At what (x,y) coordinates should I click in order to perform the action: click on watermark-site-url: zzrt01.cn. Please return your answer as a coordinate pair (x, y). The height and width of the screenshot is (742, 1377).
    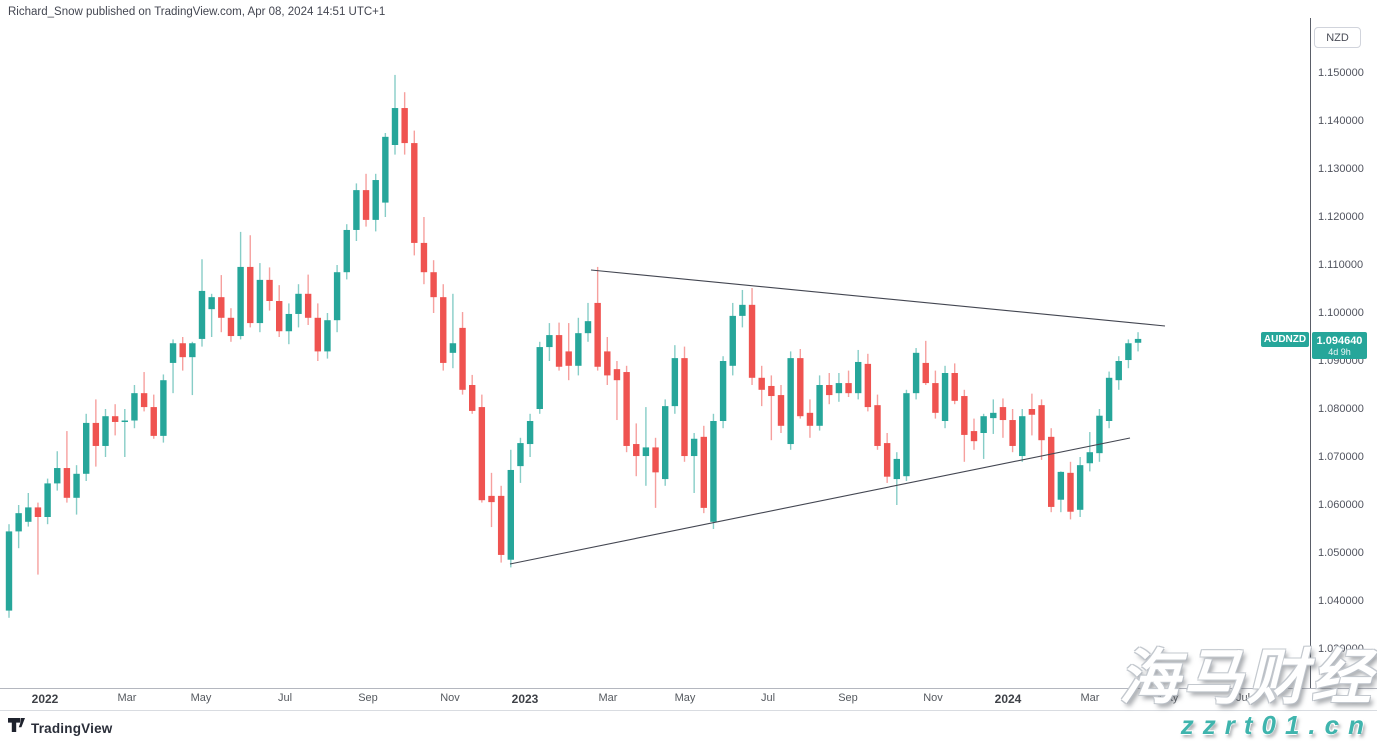
    Looking at the image, I should click on (1276, 725).